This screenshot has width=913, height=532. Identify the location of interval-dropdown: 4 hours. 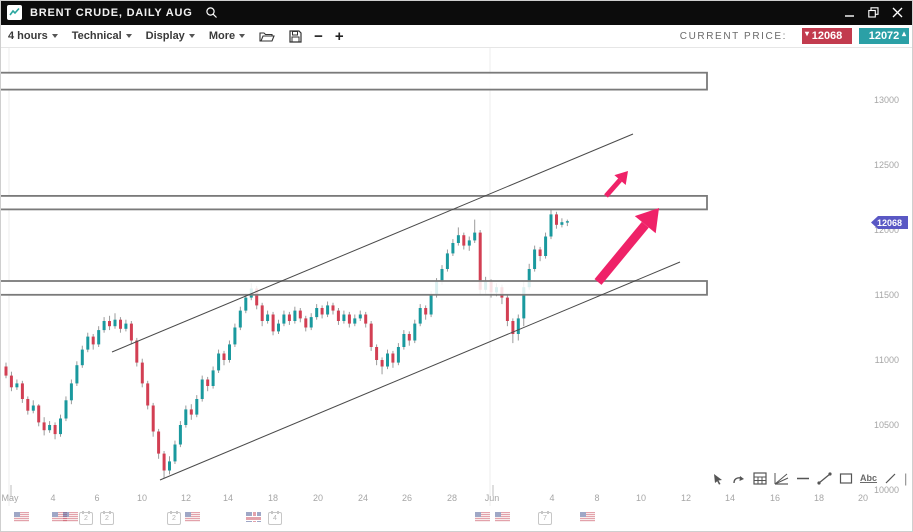
(33, 36).